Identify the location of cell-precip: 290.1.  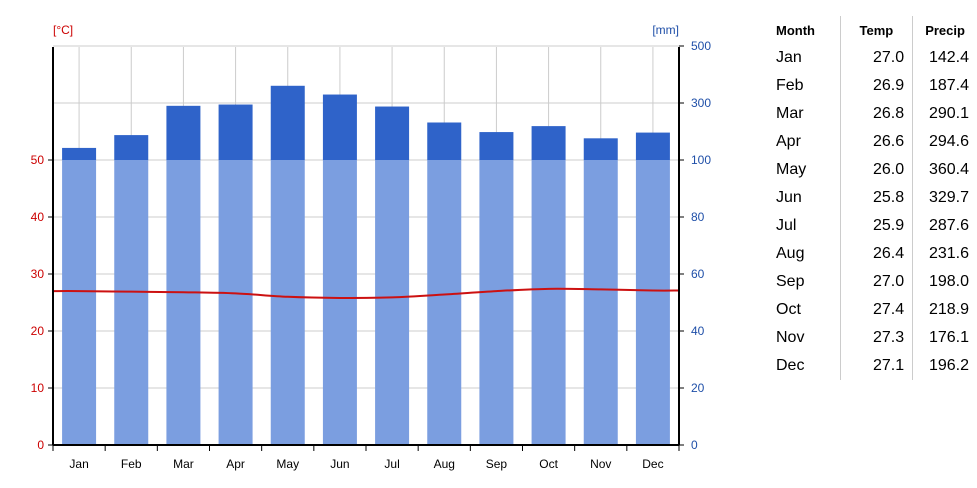
(948, 113).